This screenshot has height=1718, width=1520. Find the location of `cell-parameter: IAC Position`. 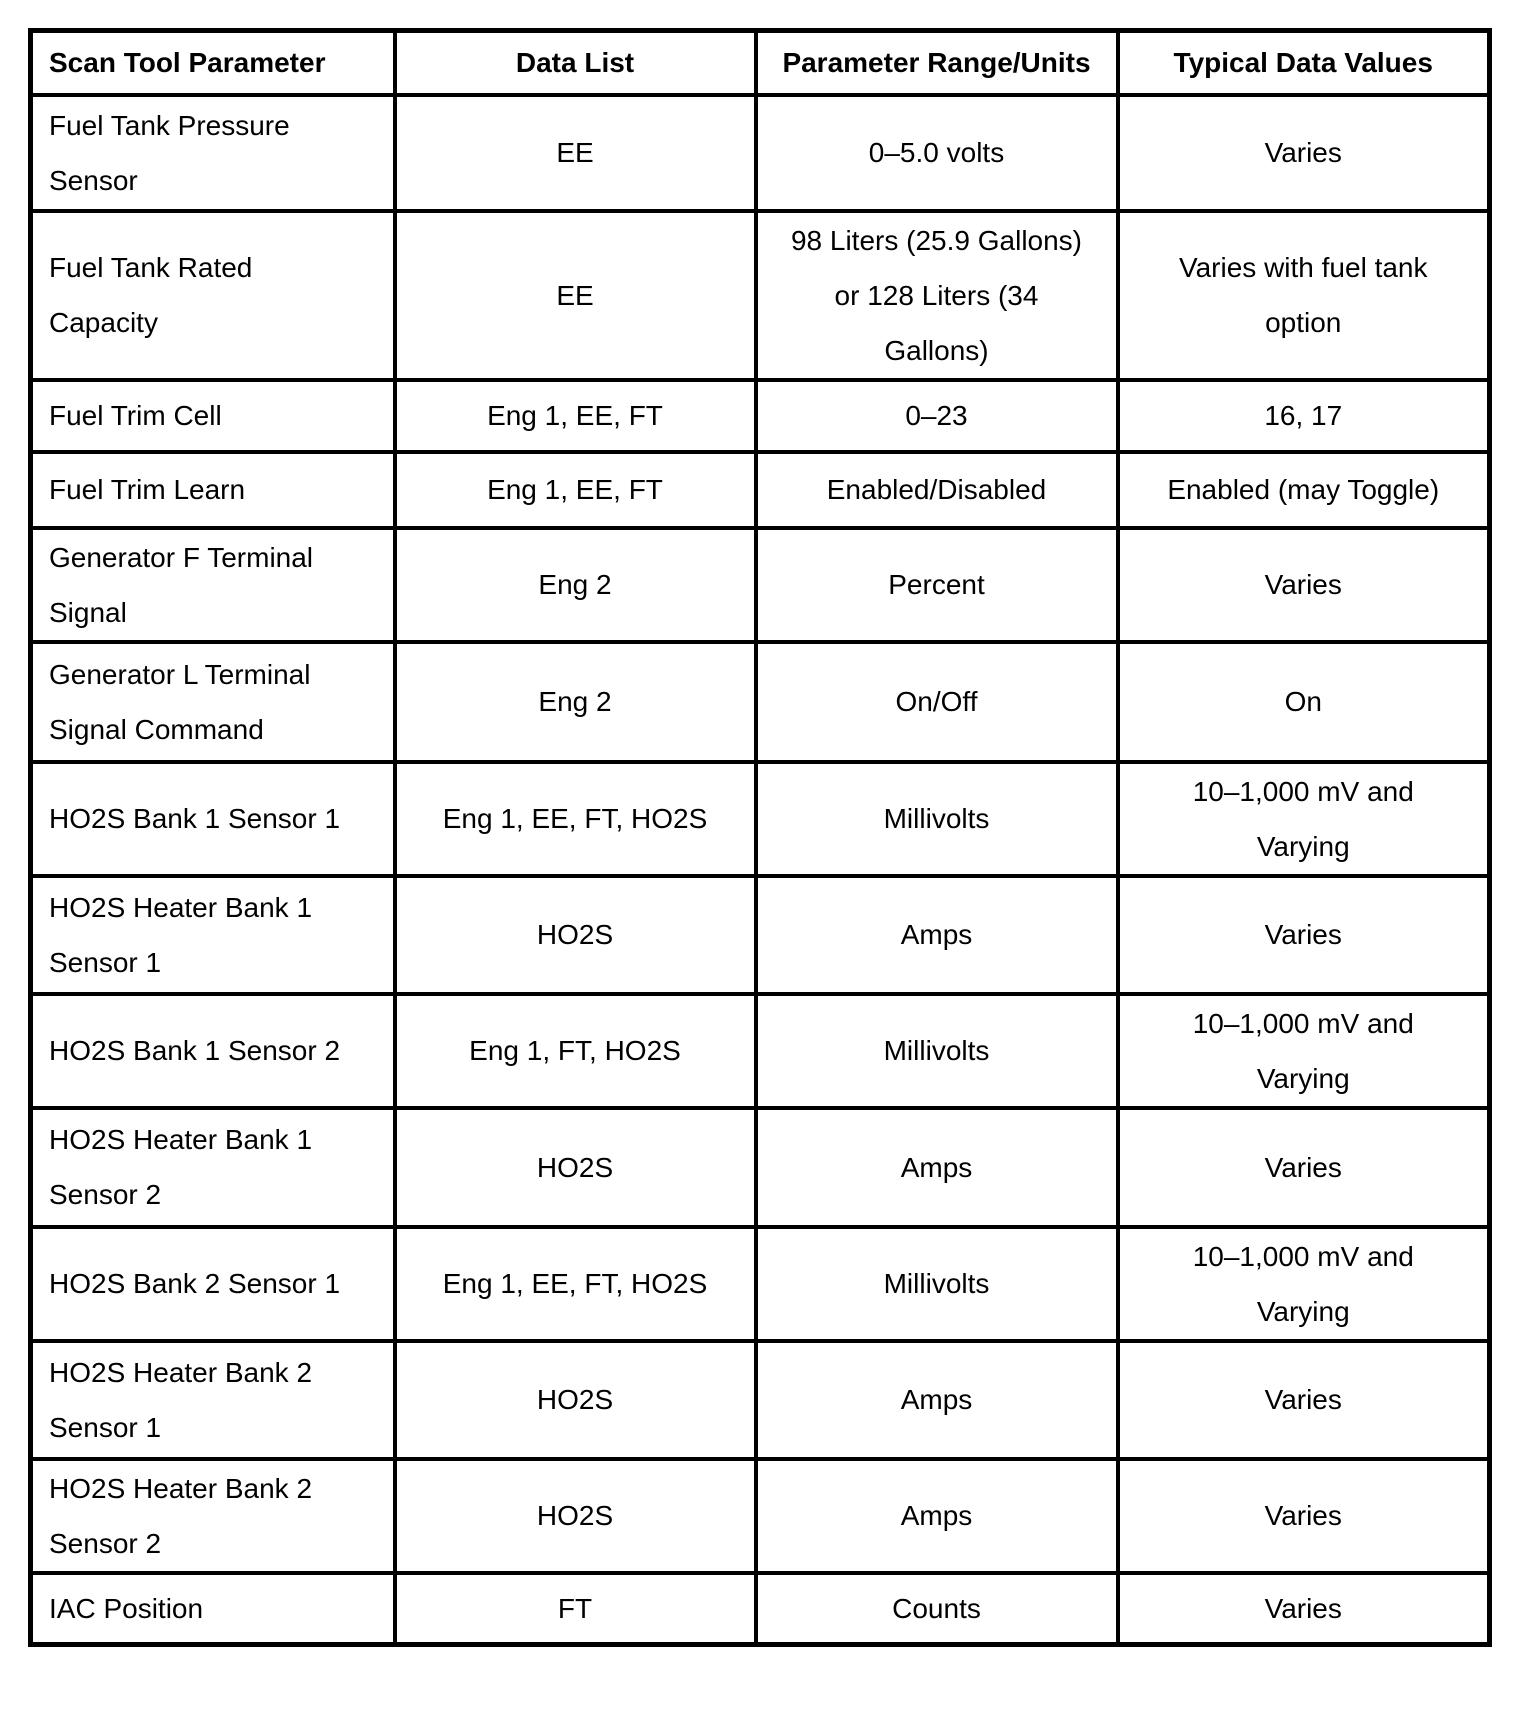

cell-parameter: IAC Position is located at coordinates (212, 1608).